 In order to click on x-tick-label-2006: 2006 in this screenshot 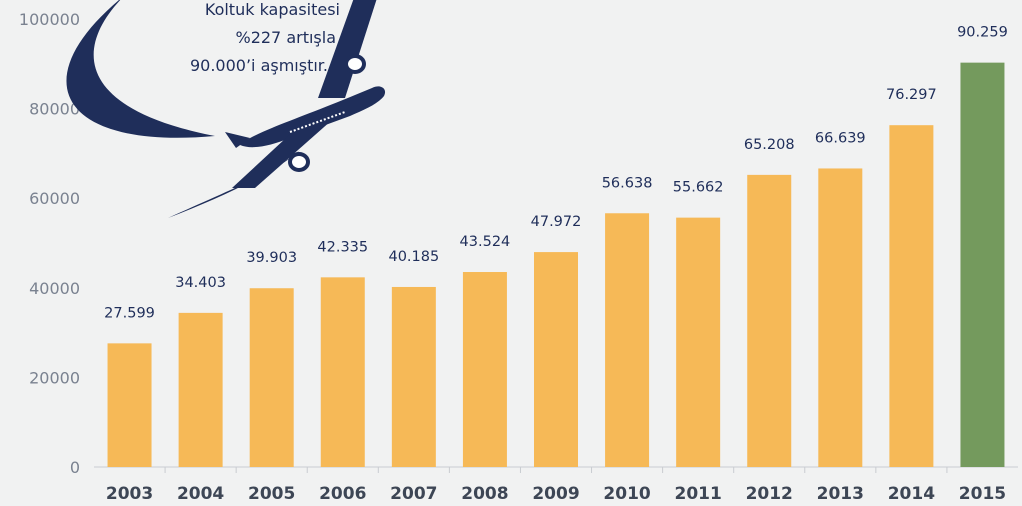, I will do `click(342, 494)`.